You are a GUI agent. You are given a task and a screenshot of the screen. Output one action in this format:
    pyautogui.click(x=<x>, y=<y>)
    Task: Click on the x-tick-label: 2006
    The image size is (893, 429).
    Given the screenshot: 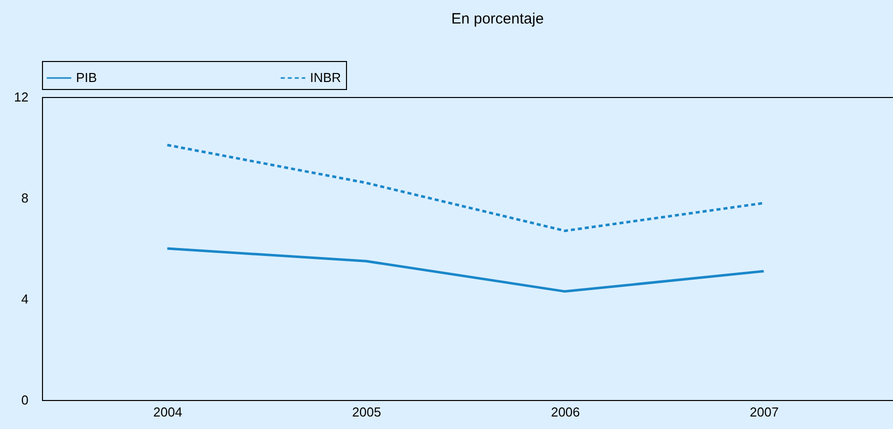 What is the action you would take?
    pyautogui.click(x=565, y=412)
    